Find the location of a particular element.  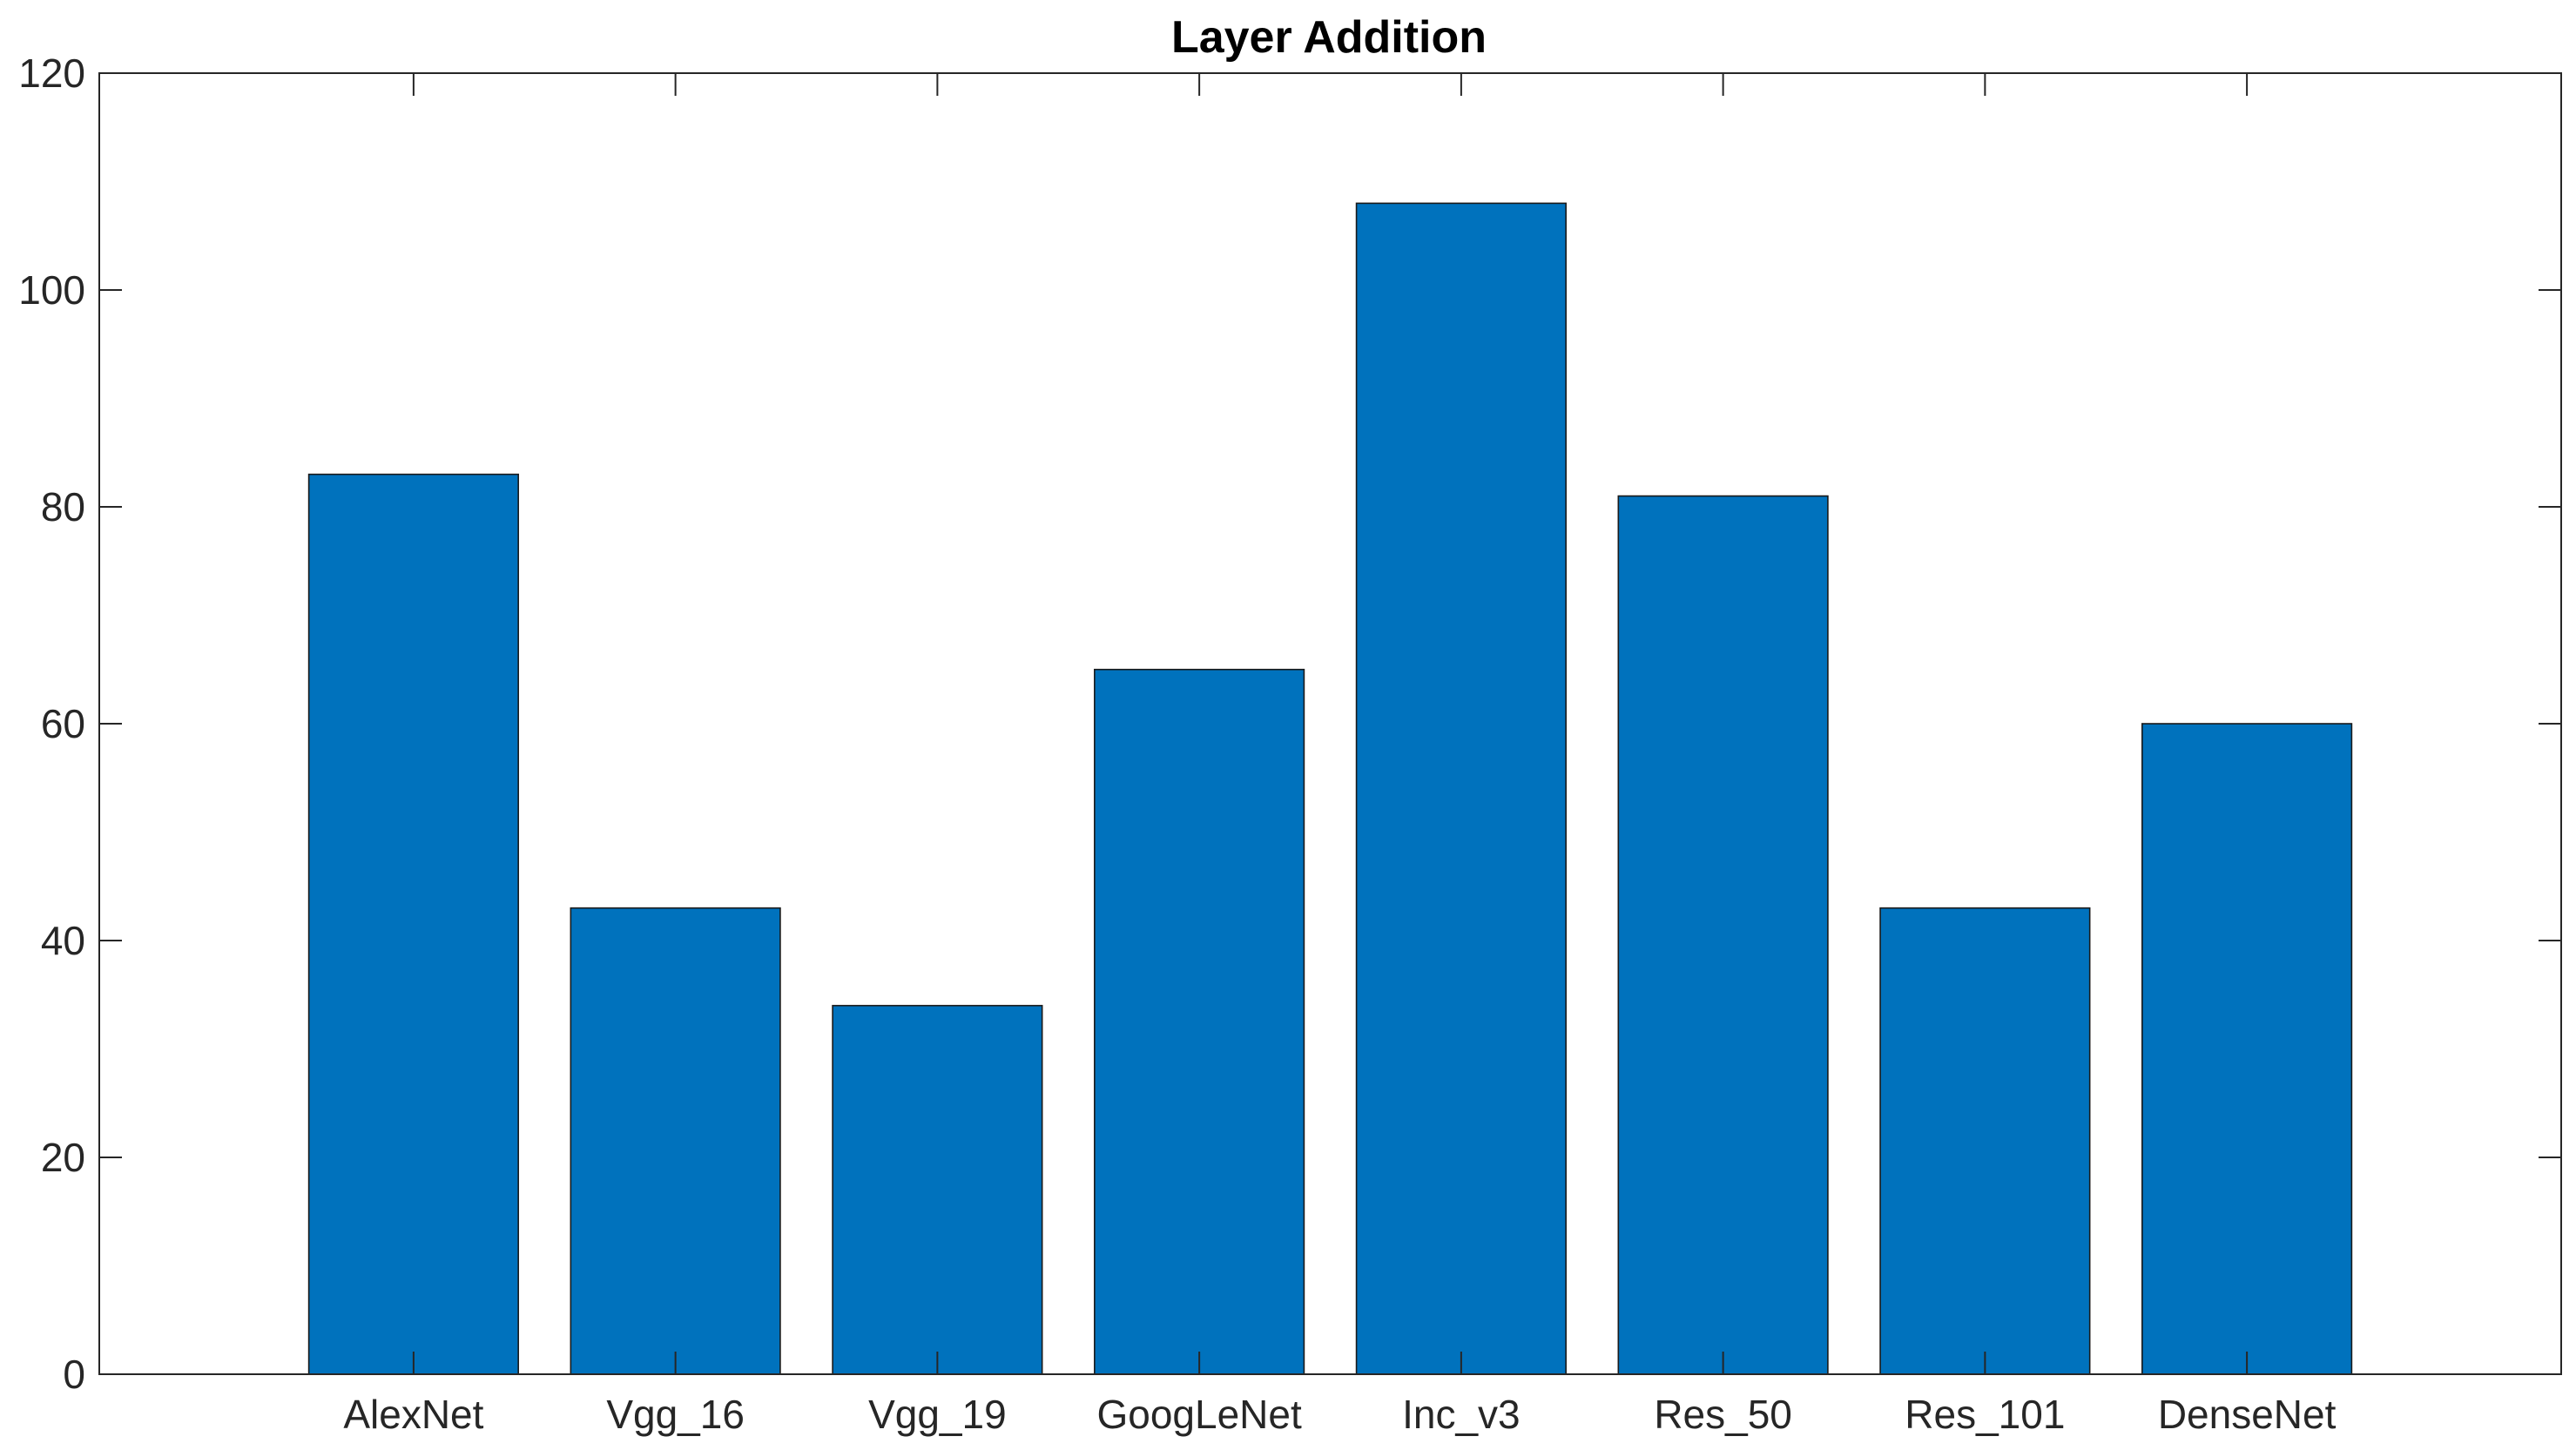

x-tick-label: Vgg_19 is located at coordinates (937, 1414).